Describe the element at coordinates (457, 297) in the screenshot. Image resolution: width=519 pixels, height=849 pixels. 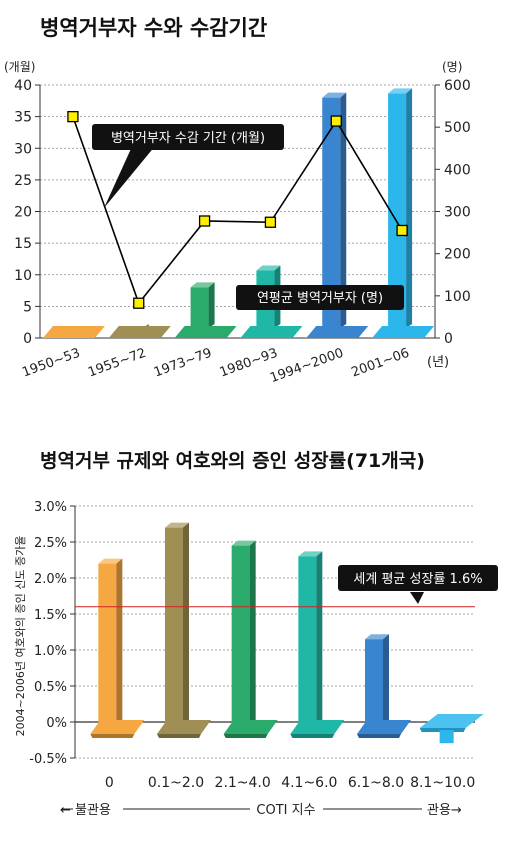
I see `chart-1-right-tick-label: 100` at that location.